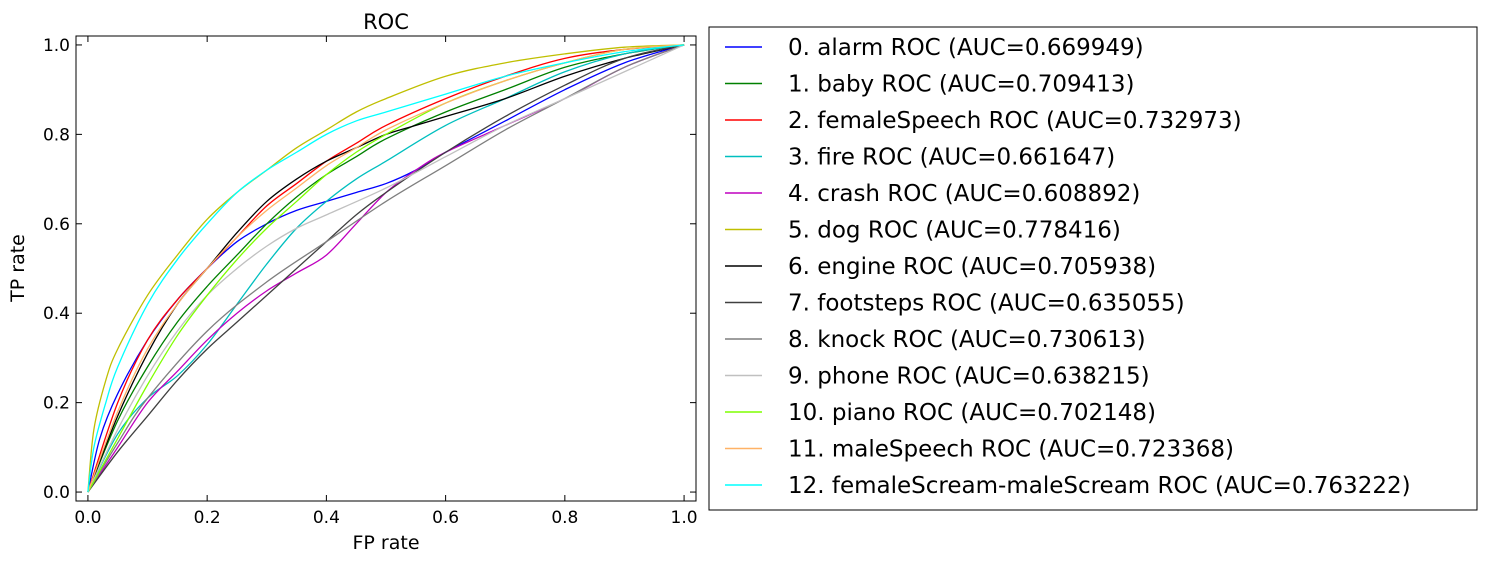 The image size is (1485, 563). Describe the element at coordinates (18, 268) in the screenshot. I see `y-axis-label: TP rate` at that location.